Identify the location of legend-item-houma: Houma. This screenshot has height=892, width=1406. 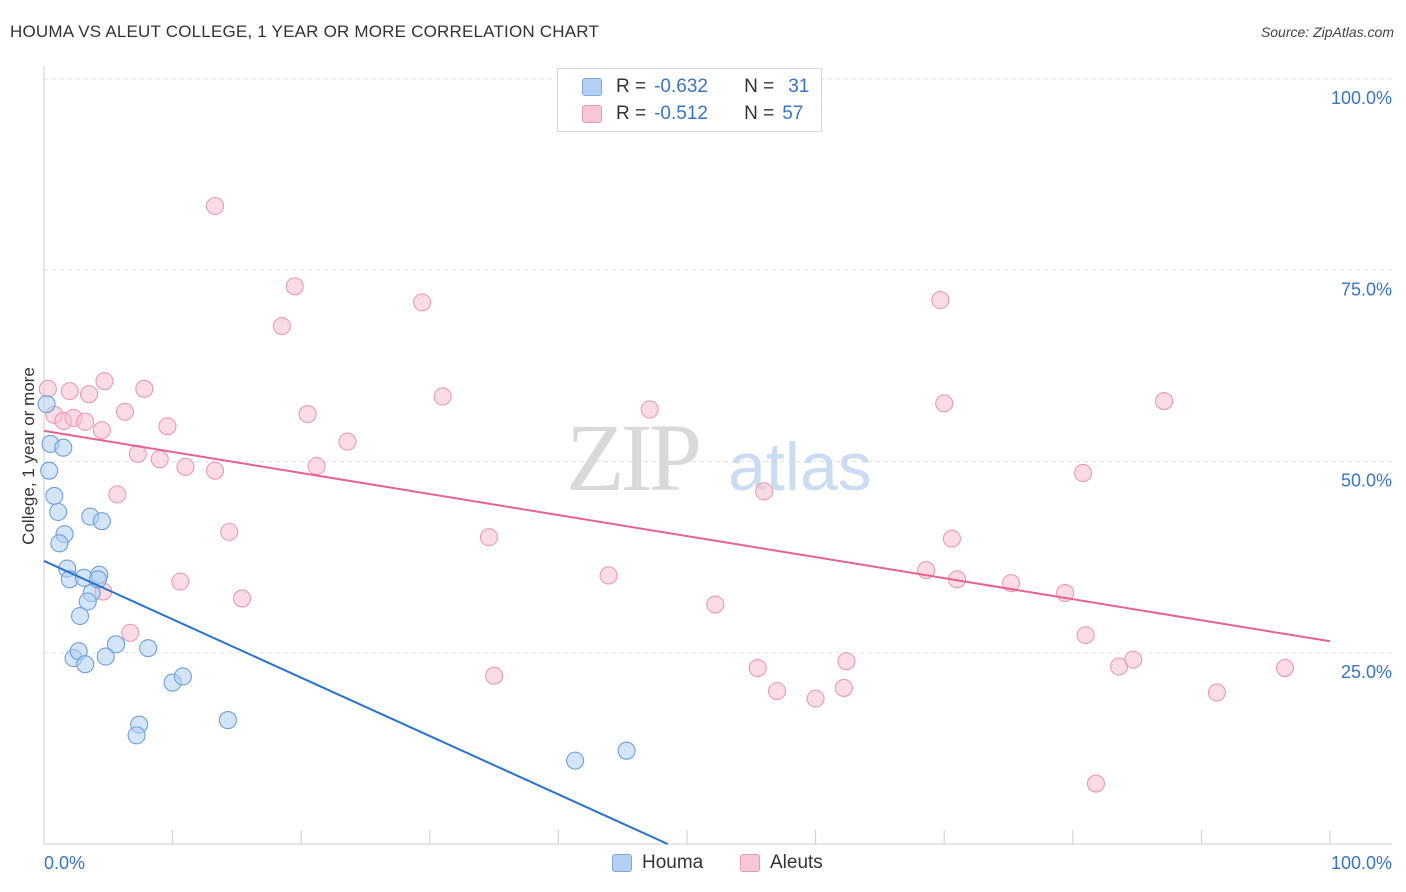
(657, 863).